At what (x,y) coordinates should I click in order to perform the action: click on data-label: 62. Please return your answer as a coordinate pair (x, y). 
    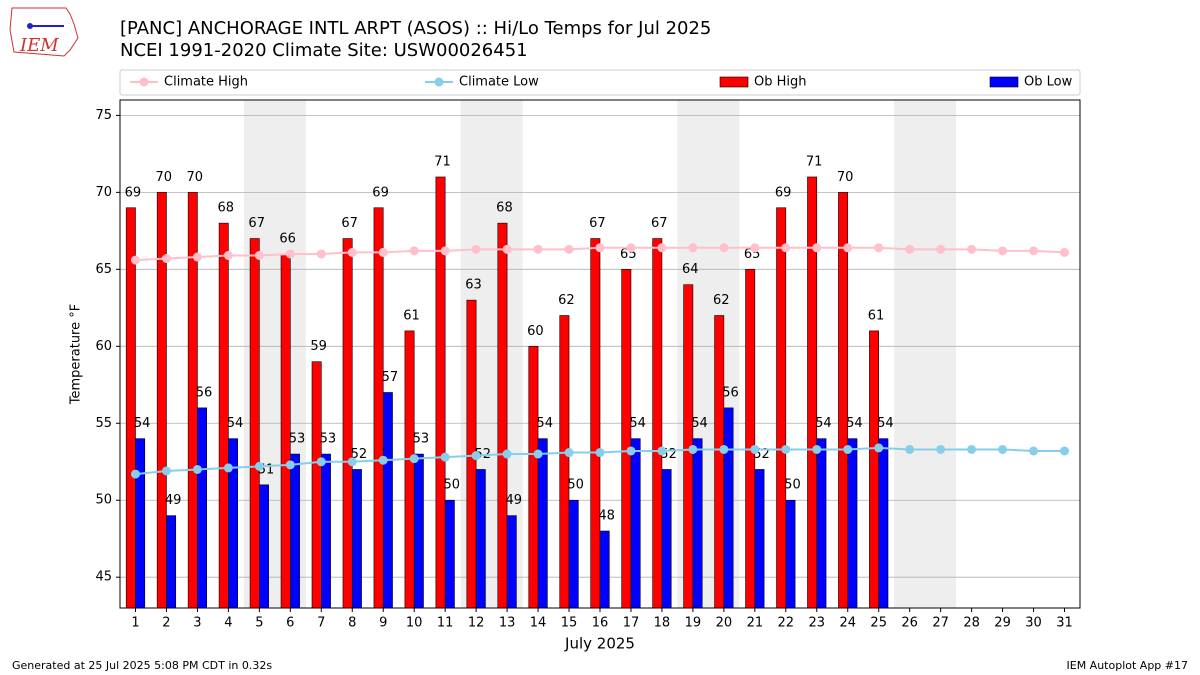
    Looking at the image, I should click on (721, 300).